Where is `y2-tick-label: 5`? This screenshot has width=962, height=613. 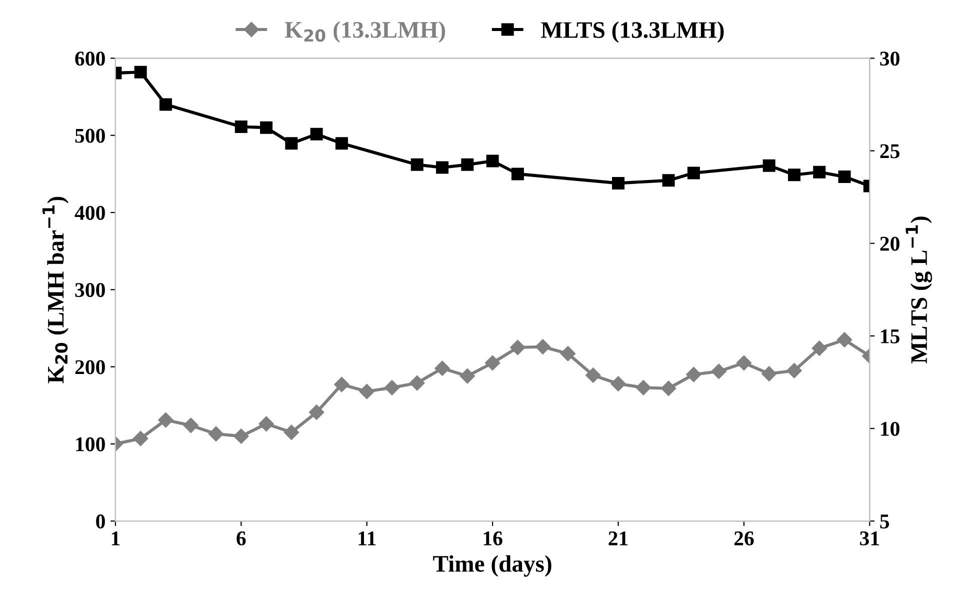 y2-tick-label: 5 is located at coordinates (885, 521).